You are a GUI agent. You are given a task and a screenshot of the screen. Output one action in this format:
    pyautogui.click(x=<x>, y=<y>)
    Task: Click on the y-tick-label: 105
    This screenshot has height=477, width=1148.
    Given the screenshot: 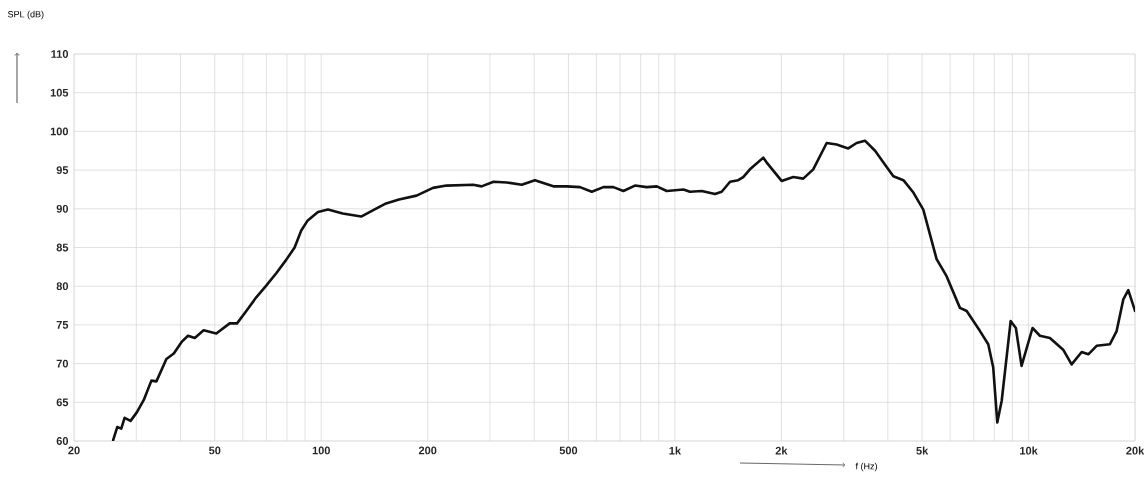 What is the action you would take?
    pyautogui.click(x=59, y=92)
    